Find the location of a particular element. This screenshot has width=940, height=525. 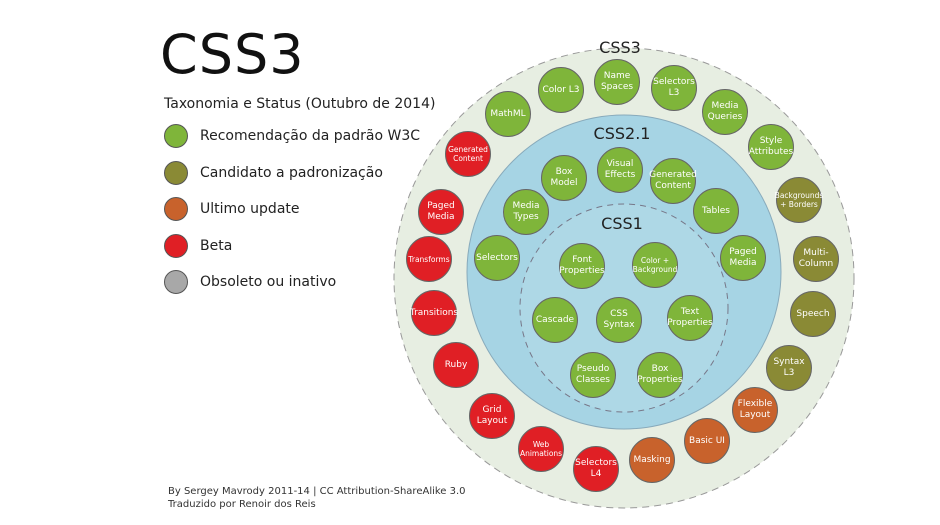

module-bubble: Font Properties is located at coordinates (582, 266).